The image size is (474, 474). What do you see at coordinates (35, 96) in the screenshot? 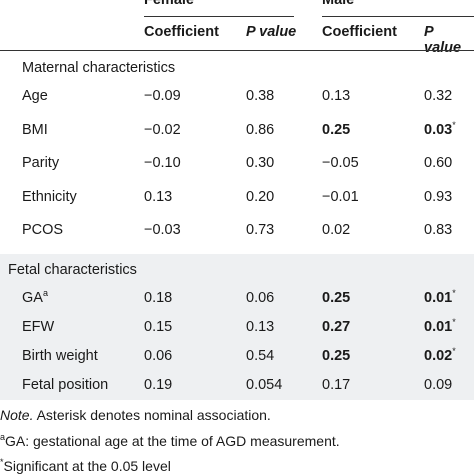
I see `row-label: Age` at bounding box center [35, 96].